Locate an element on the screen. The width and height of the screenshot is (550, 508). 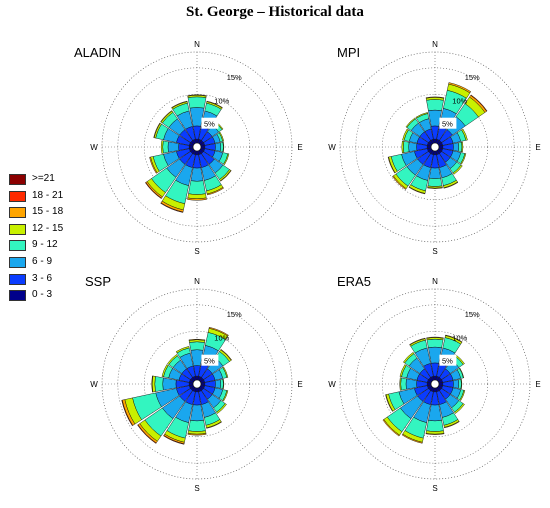
legend-label: 0 - 3 is located at coordinates (42, 295).